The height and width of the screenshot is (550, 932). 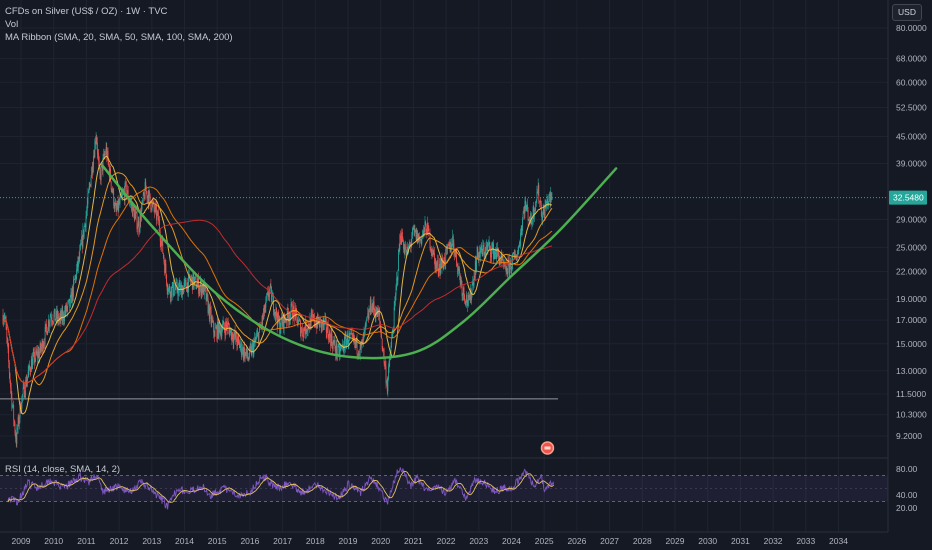 What do you see at coordinates (547, 448) in the screenshot?
I see `event-marker-icon` at bounding box center [547, 448].